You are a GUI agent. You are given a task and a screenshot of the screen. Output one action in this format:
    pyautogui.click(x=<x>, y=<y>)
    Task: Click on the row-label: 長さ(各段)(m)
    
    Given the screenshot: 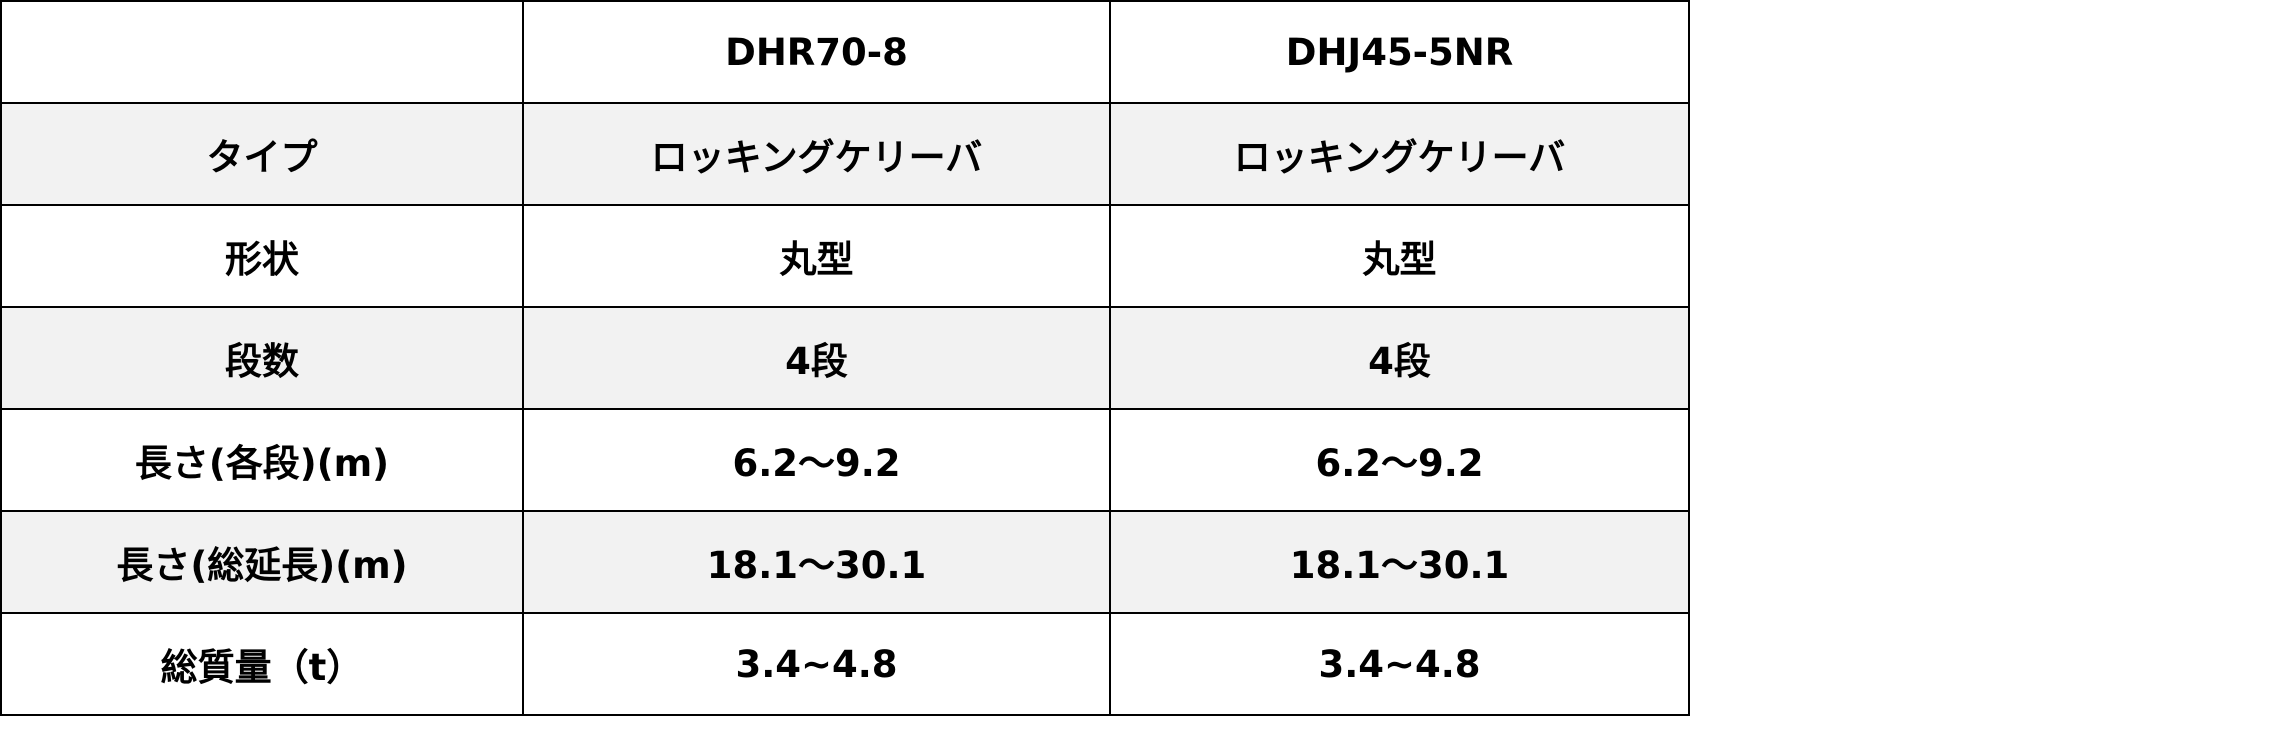 What is the action you would take?
    pyautogui.click(x=262, y=460)
    